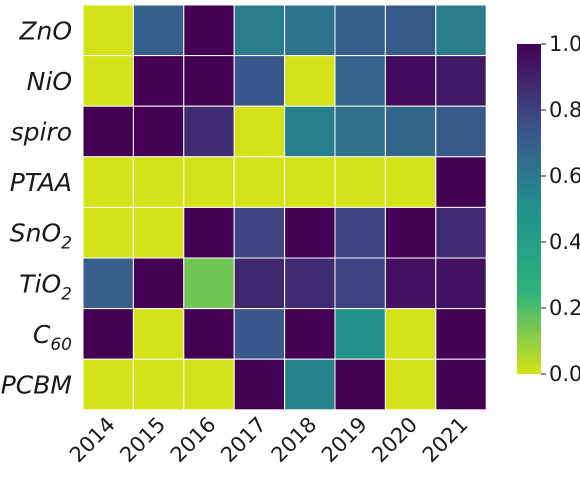  I want to click on row-label: ZnO, so click(45, 30).